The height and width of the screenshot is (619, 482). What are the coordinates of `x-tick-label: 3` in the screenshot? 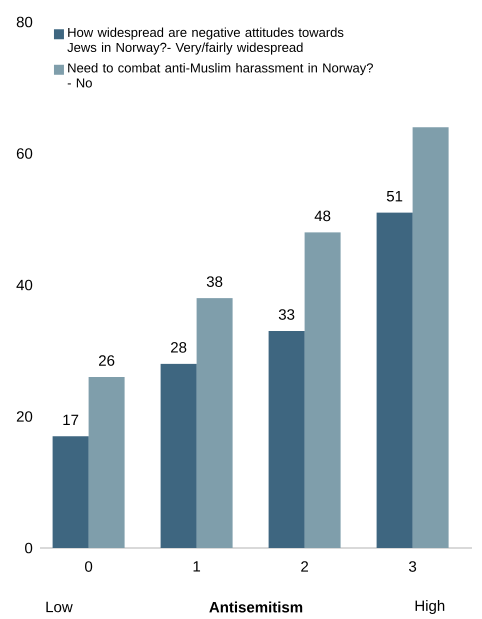 It's located at (412, 566).